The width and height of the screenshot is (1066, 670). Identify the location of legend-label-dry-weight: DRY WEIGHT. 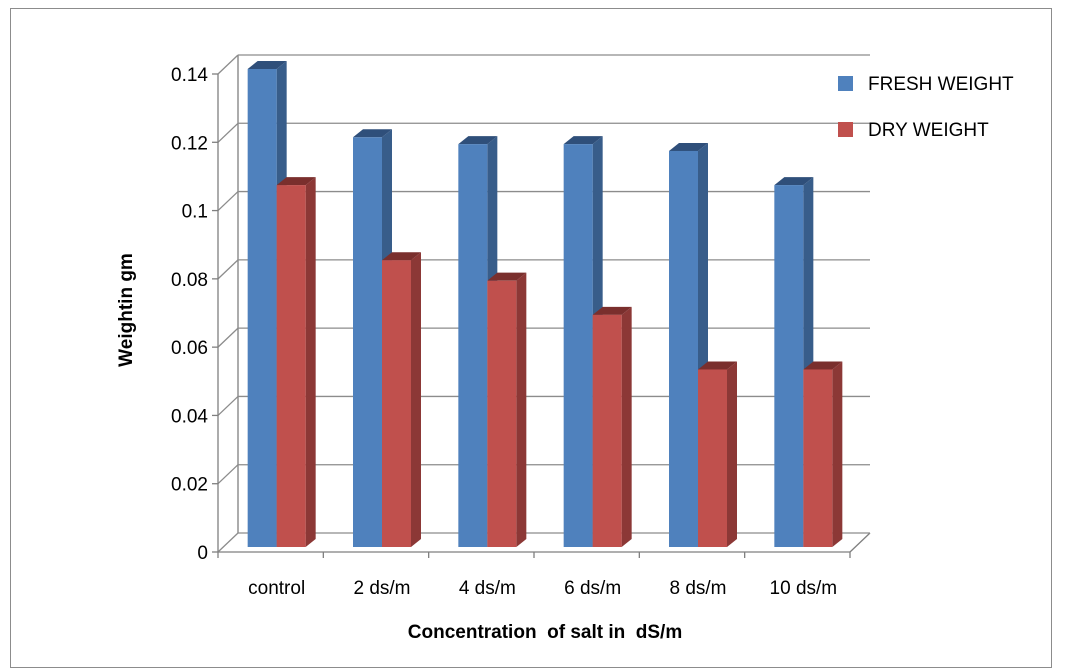
(928, 130).